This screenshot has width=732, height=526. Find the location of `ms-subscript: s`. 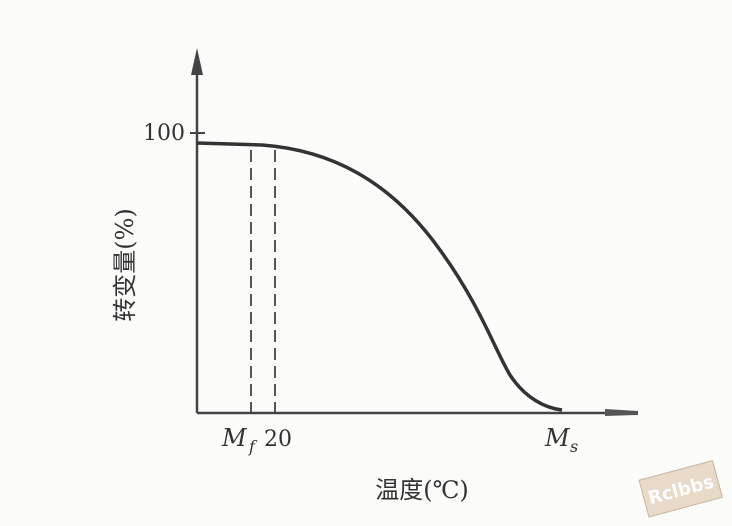

ms-subscript: s is located at coordinates (574, 446).